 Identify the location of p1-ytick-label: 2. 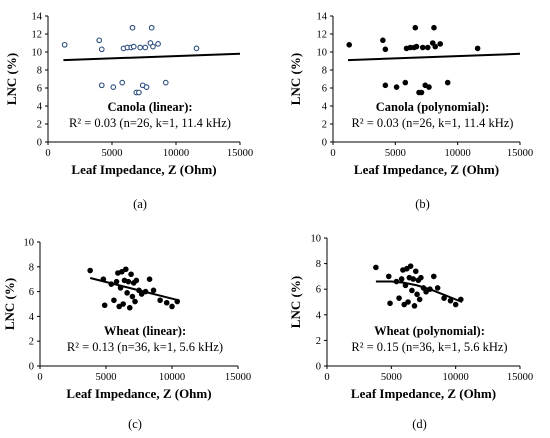
(39, 125).